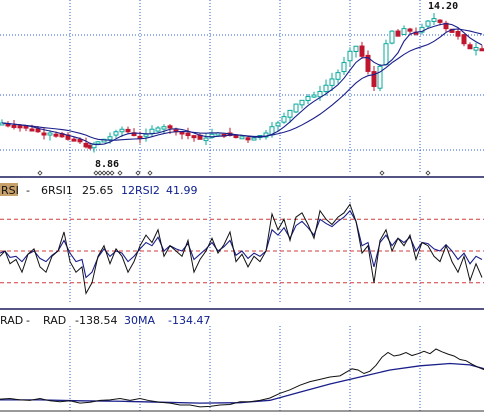  What do you see at coordinates (57, 190) in the screenshot?
I see `rsi1-name: 6RSI1` at bounding box center [57, 190].